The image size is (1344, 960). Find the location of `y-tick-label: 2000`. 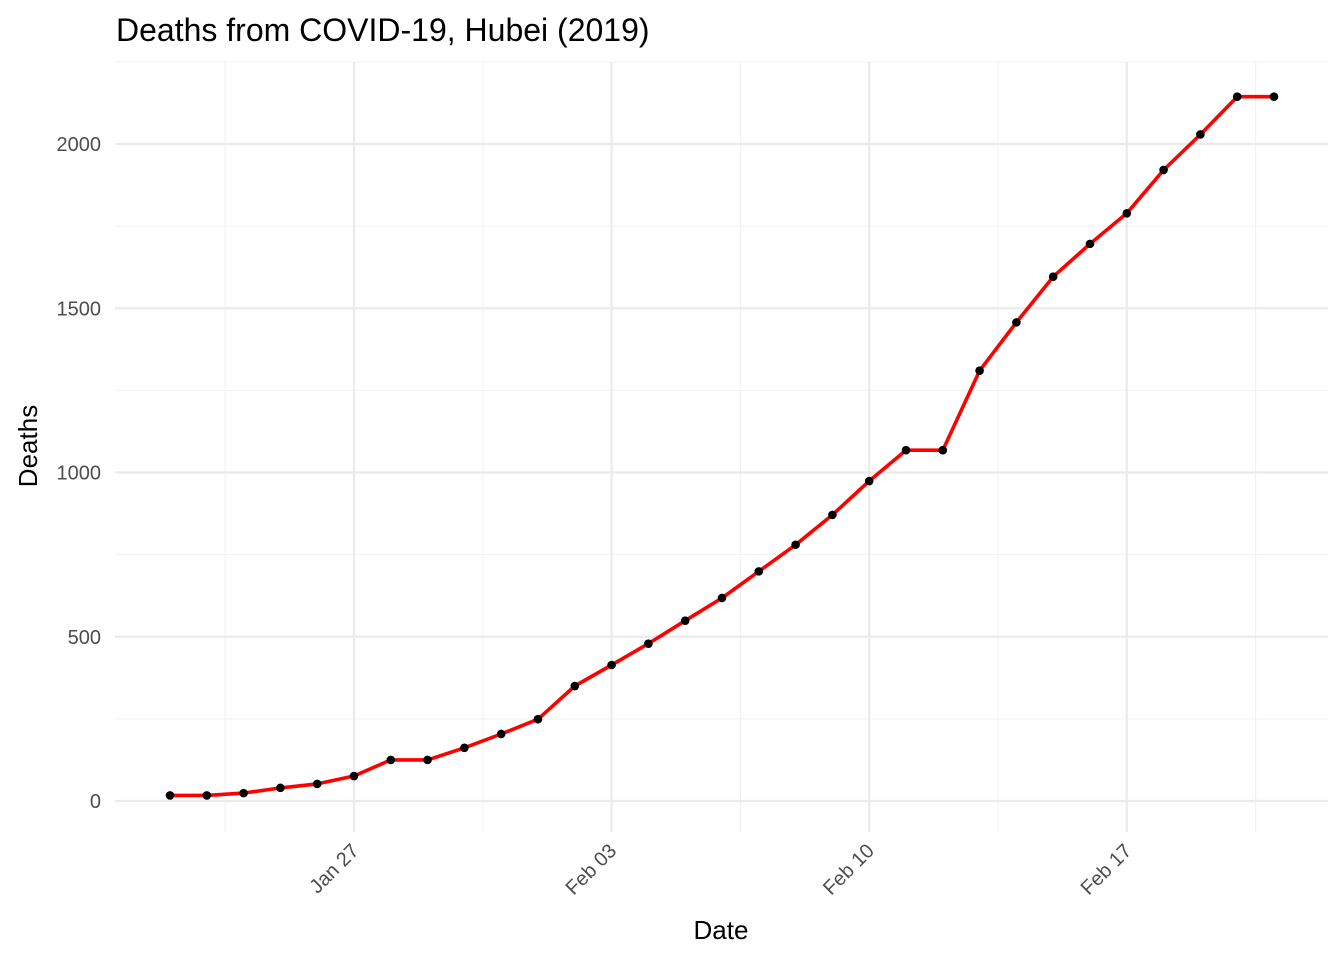

y-tick-label: 2000 is located at coordinates (79, 145).